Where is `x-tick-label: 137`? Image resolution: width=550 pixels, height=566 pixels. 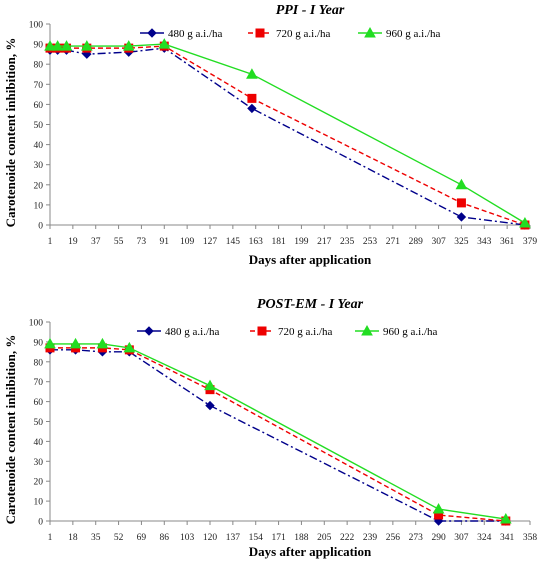 x-tick-label: 137 is located at coordinates (233, 538).